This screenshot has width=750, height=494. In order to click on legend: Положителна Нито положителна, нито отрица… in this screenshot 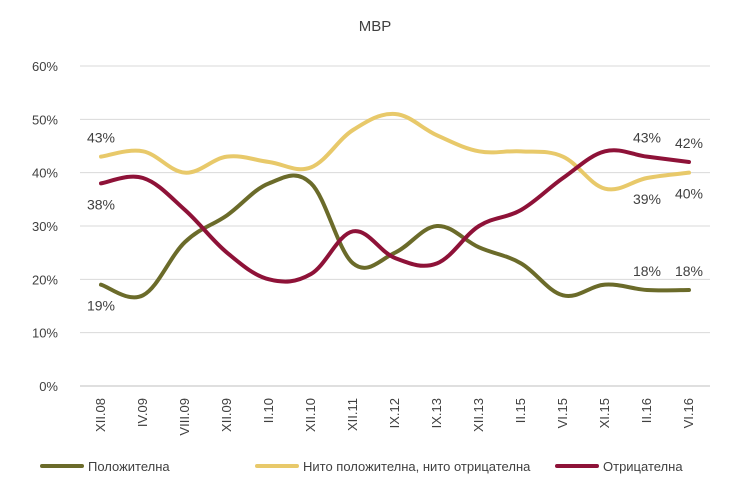, I will do `click(361, 466)`.